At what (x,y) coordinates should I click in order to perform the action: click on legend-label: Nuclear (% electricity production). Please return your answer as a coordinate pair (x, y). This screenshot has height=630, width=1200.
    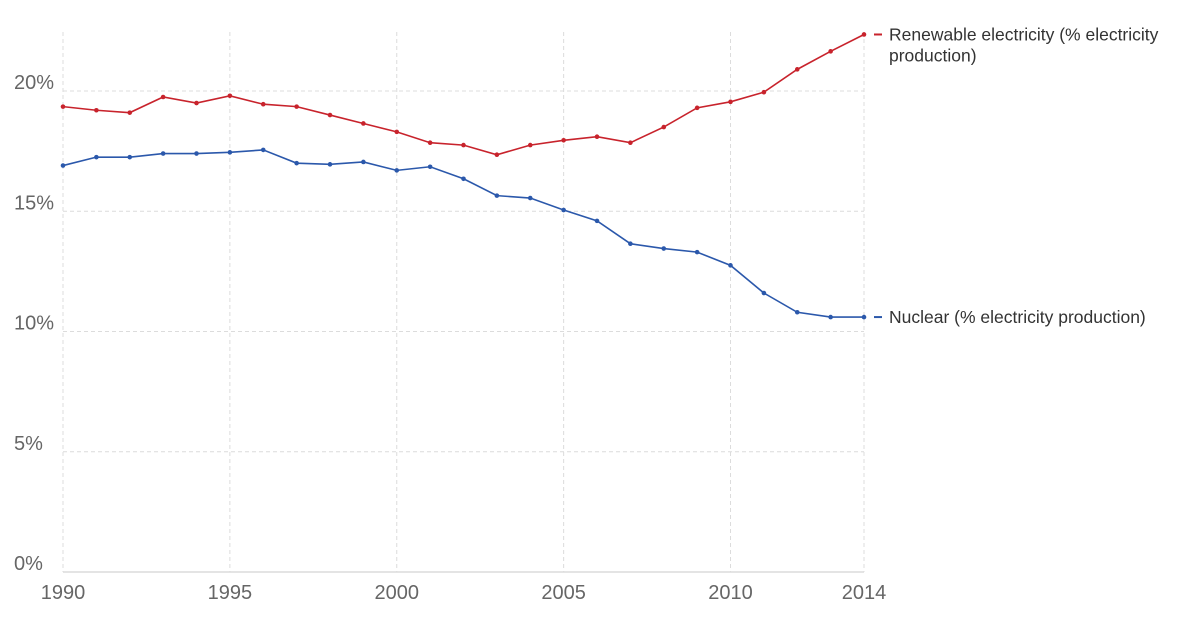
    Looking at the image, I should click on (1017, 317).